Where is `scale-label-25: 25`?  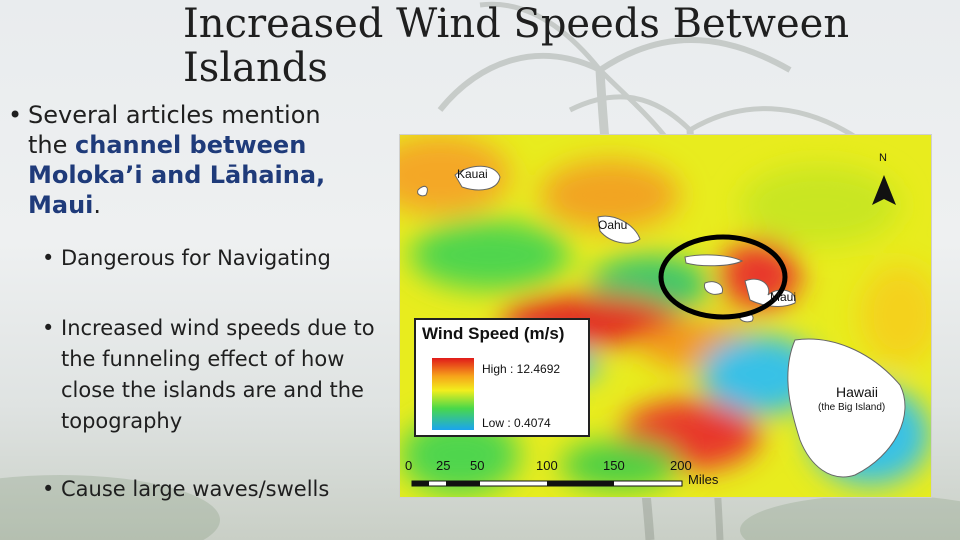
scale-label-25: 25 is located at coordinates (443, 465).